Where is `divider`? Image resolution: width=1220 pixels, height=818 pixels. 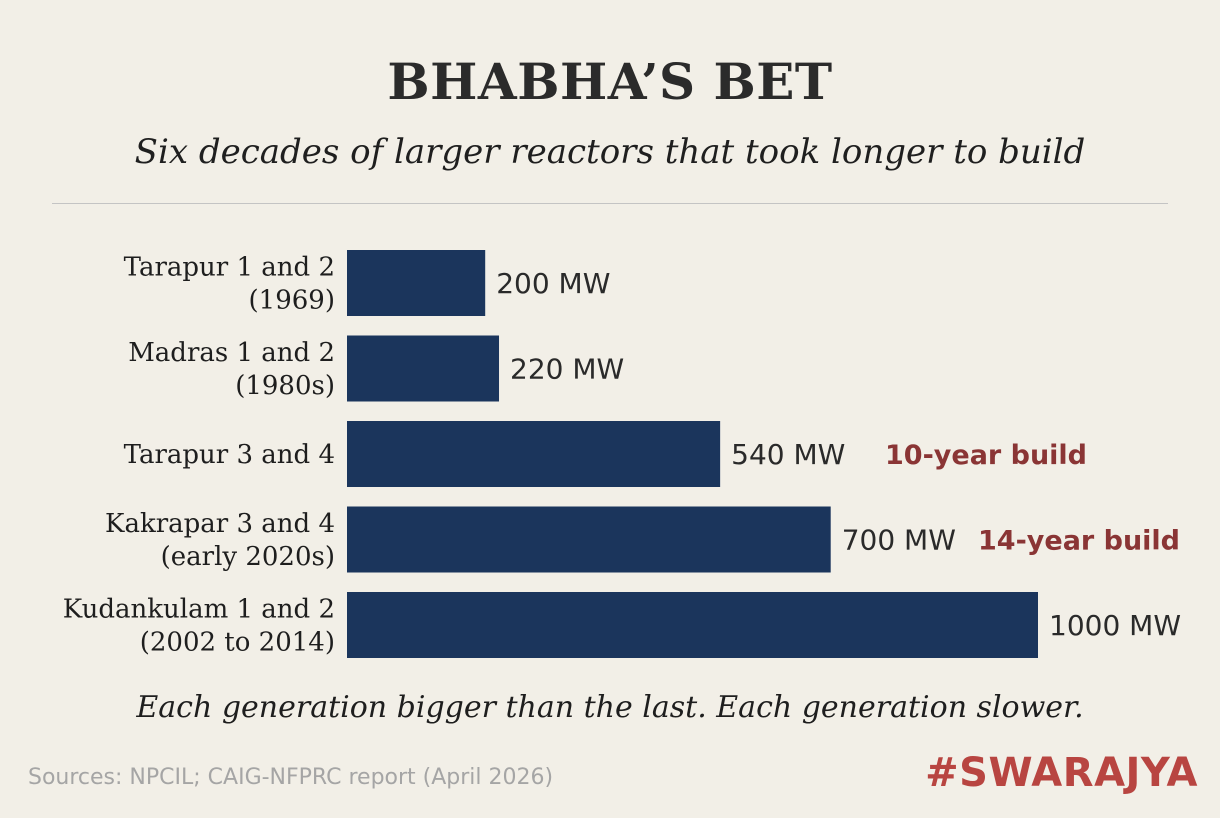
divider is located at coordinates (610, 203).